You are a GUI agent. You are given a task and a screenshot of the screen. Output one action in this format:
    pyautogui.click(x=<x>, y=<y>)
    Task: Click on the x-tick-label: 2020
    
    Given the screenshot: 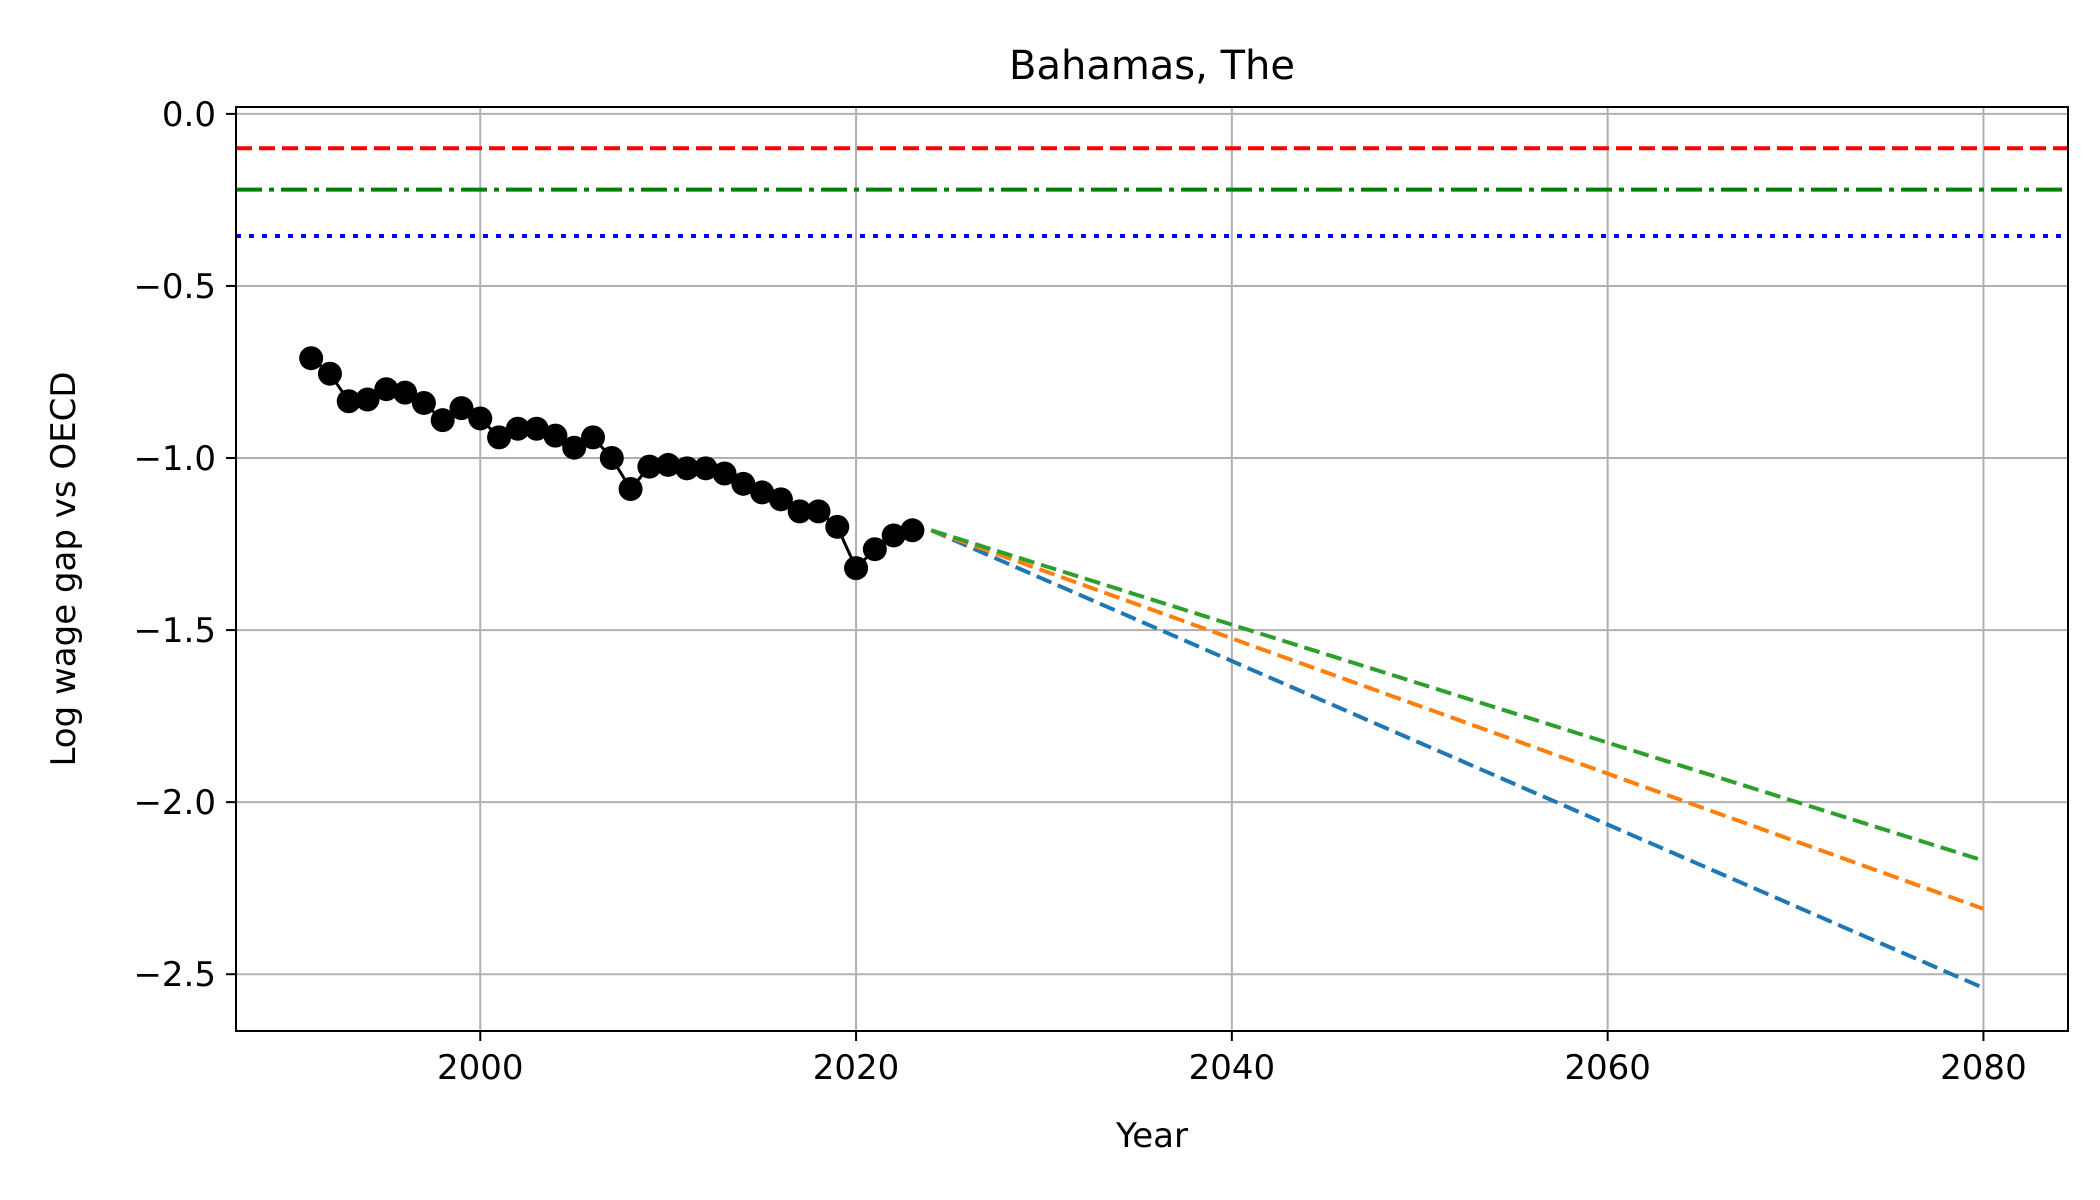 What is the action you would take?
    pyautogui.click(x=856, y=1068)
    